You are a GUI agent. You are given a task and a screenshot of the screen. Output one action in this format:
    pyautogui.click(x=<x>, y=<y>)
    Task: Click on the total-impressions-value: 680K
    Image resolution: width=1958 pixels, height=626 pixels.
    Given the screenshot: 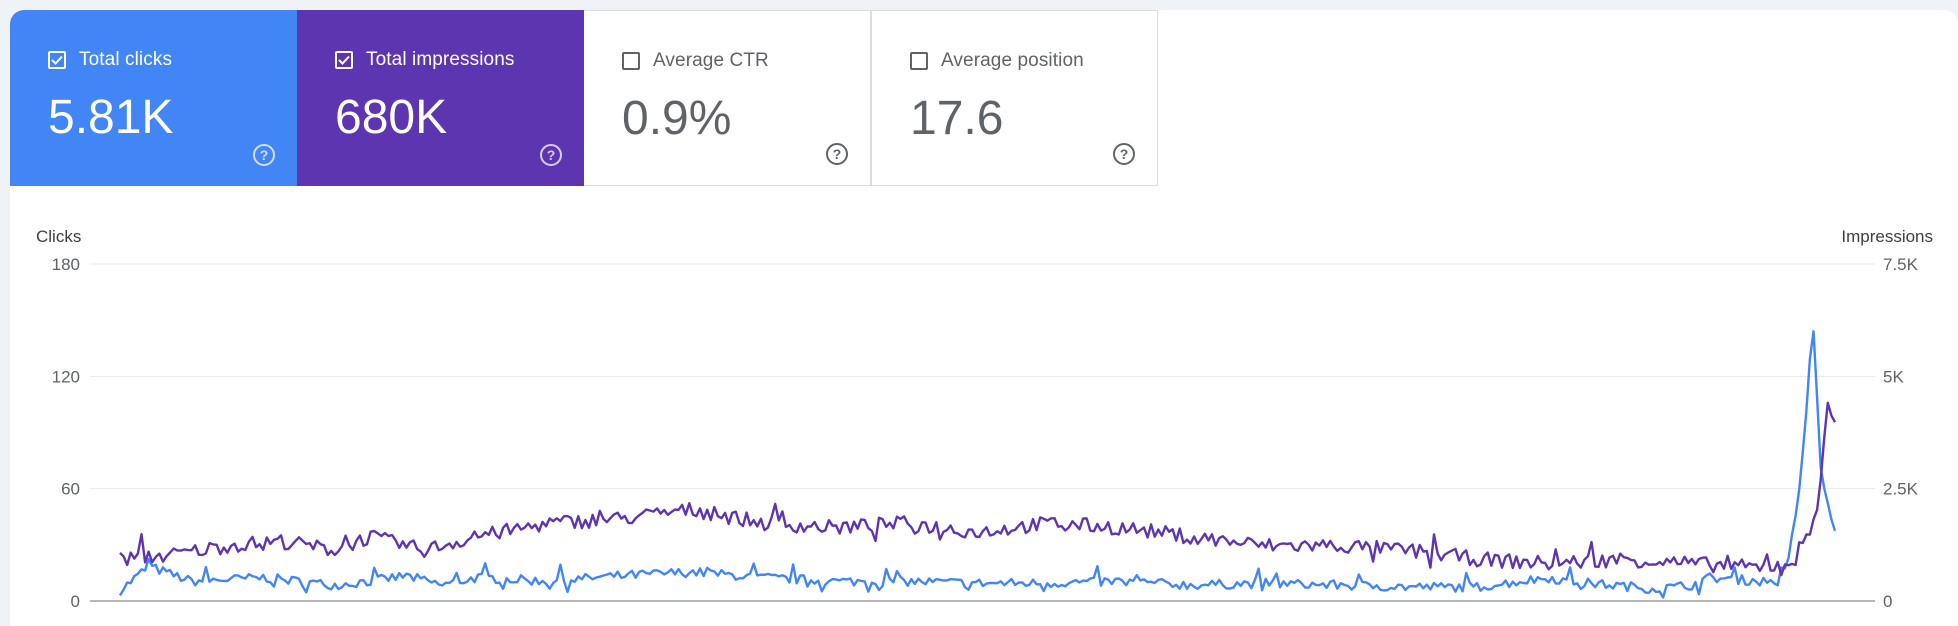 What is the action you would take?
    pyautogui.click(x=391, y=117)
    